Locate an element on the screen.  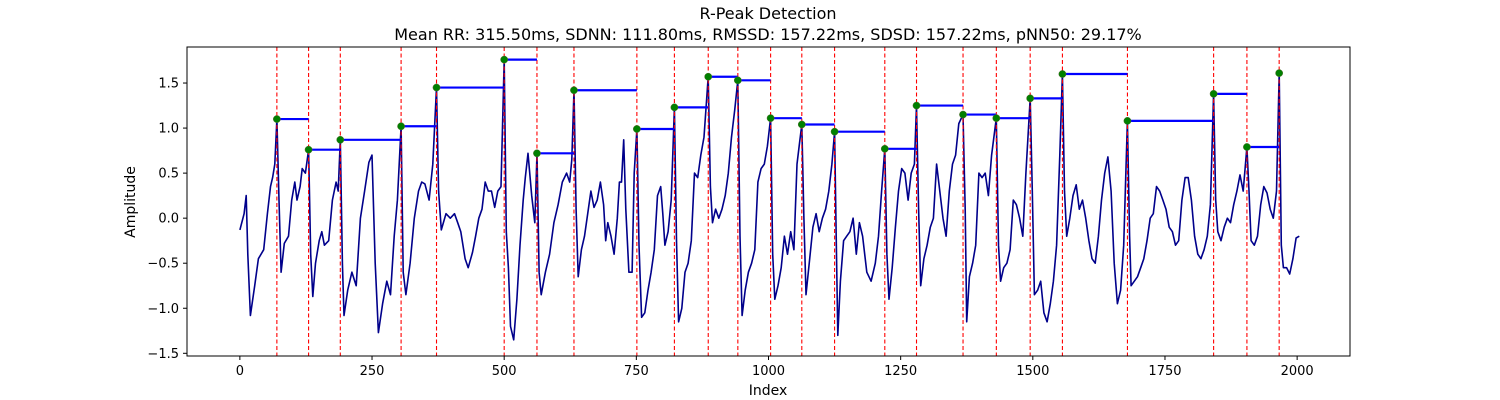
y-tick-label-1: −1.0 is located at coordinates (163, 309).